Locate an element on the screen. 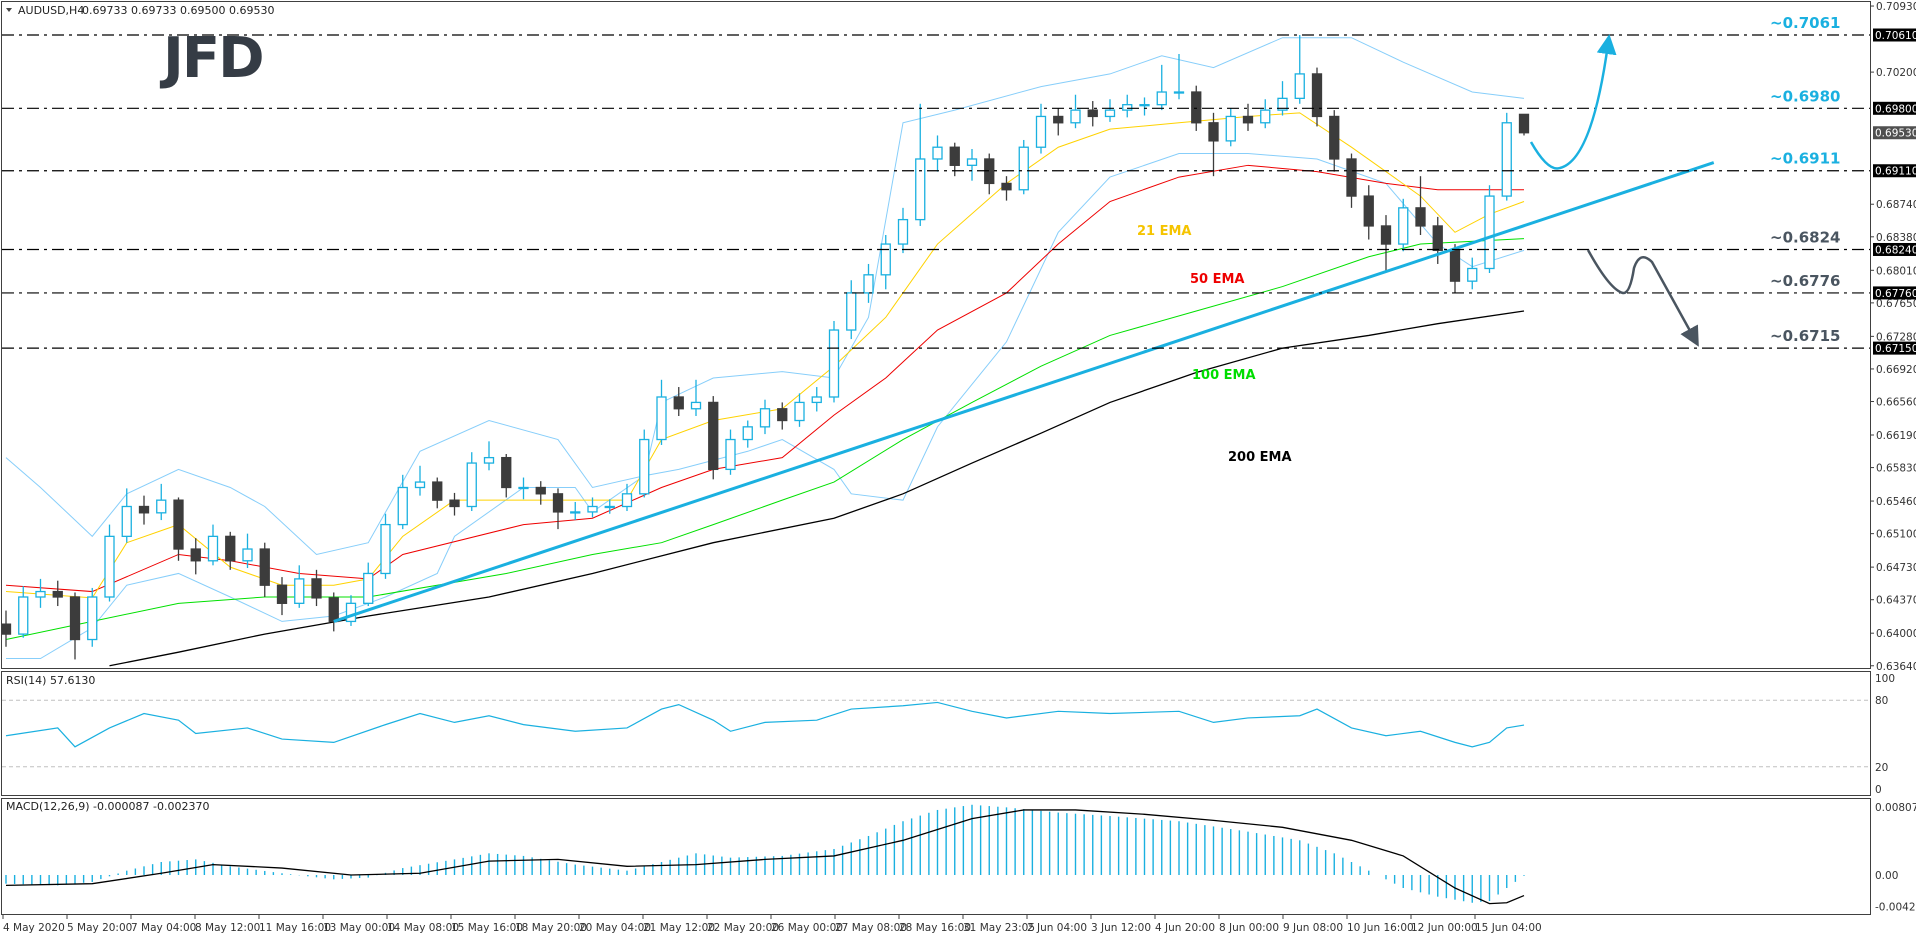 The height and width of the screenshot is (936, 1916). y-tick-label: 0.65830 is located at coordinates (1896, 469).